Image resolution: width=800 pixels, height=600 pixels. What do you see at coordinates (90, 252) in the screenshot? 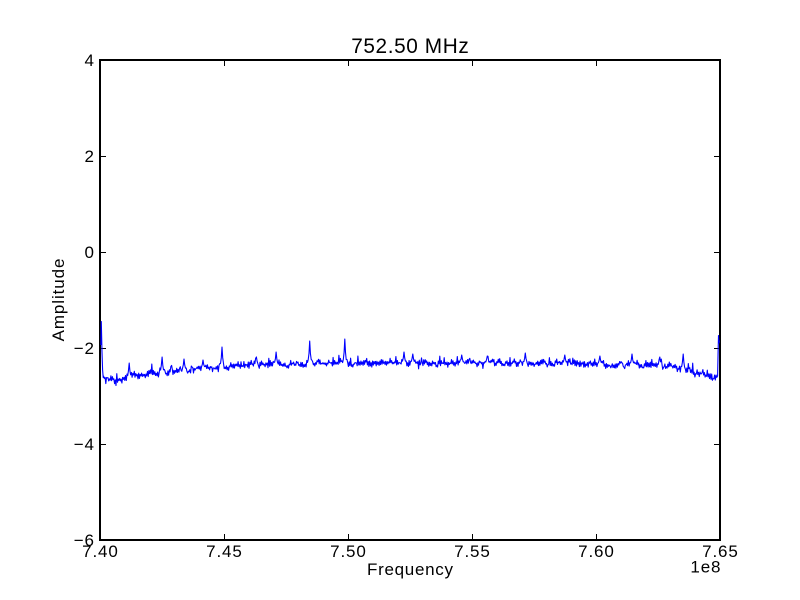
I see `svg-text: 0` at bounding box center [90, 252].